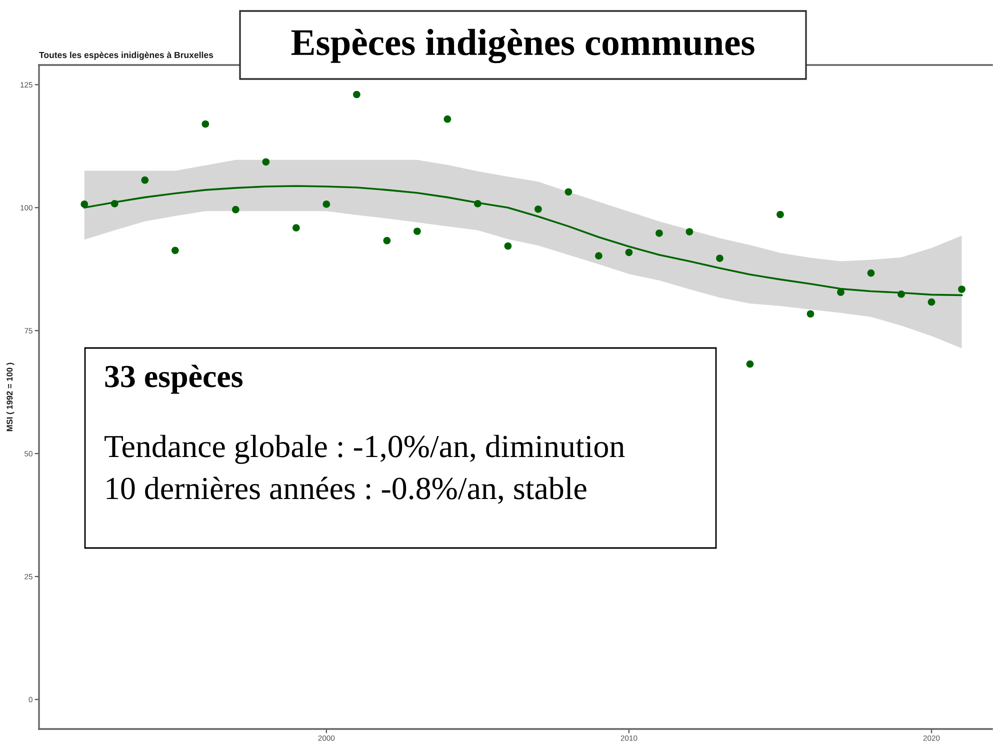  What do you see at coordinates (364, 449) in the screenshot?
I see `annotation: Tendance globale : -1,0%/an, diminution` at bounding box center [364, 449].